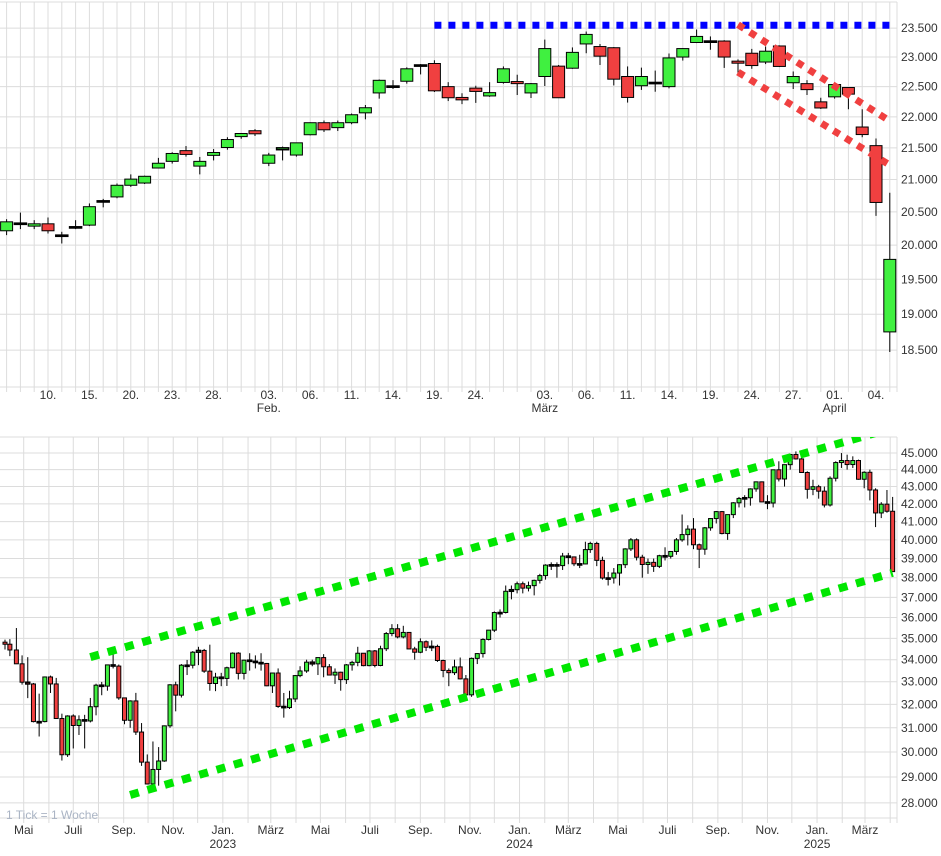 This screenshot has width=941, height=856. What do you see at coordinates (919, 777) in the screenshot?
I see `y-tick-label: 29.000` at bounding box center [919, 777].